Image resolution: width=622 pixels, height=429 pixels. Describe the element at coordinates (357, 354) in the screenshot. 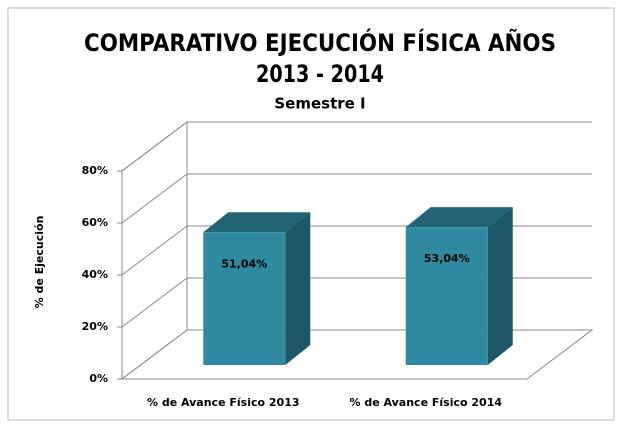

I see `floor` at that location.